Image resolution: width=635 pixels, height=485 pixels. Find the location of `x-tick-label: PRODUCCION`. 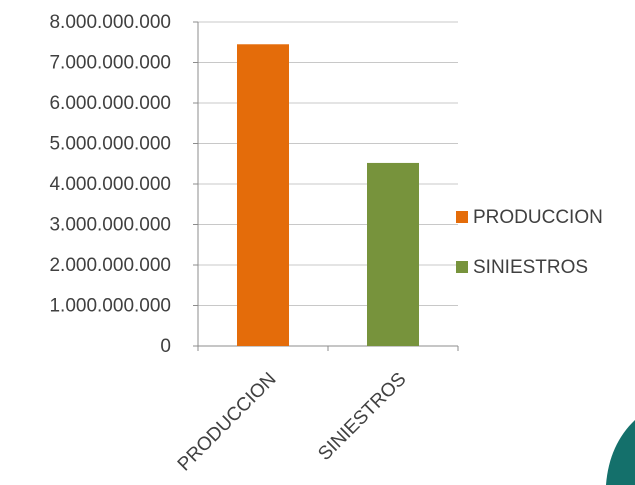

x-tick-label: PRODUCCION is located at coordinates (227, 422).